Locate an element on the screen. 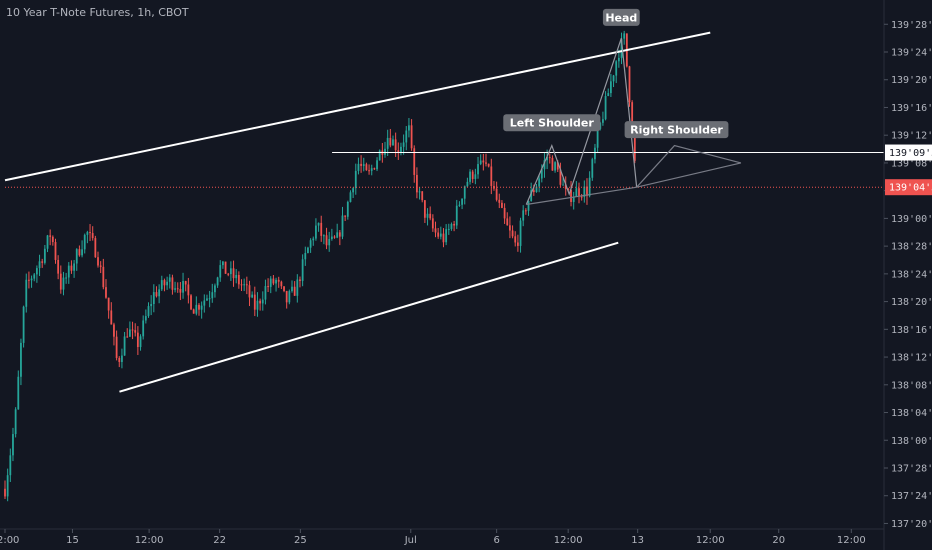 The height and width of the screenshot is (550, 932). annotation-head: Head is located at coordinates (621, 17).